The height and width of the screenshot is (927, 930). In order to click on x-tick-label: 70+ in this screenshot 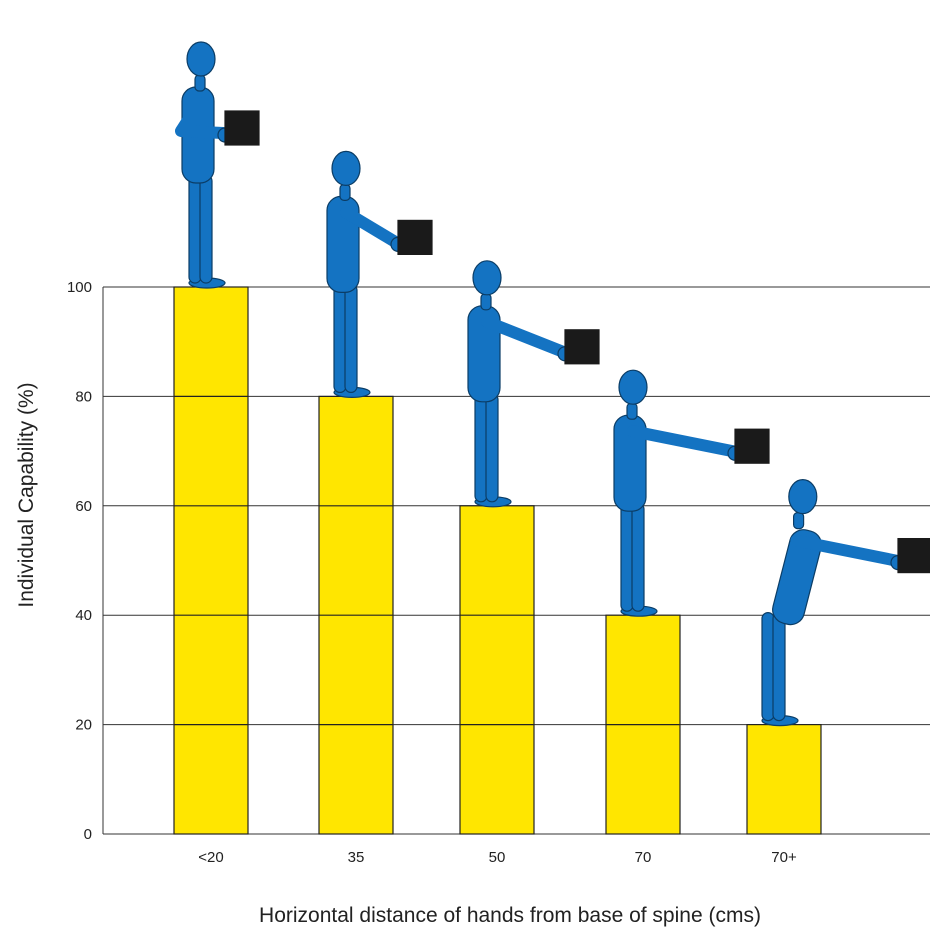, I will do `click(784, 857)`.